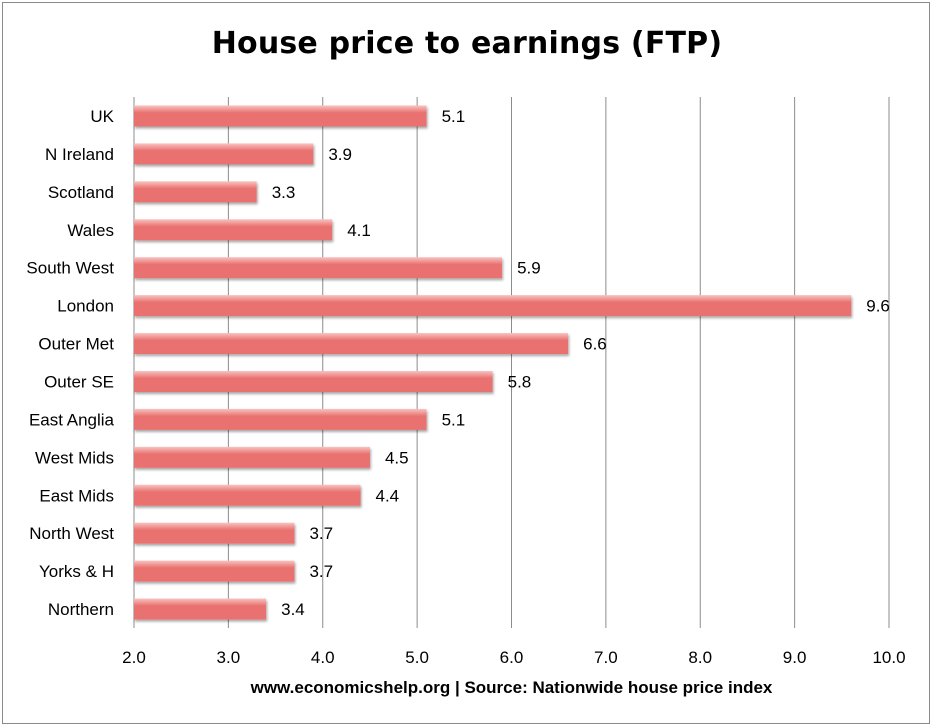 The height and width of the screenshot is (728, 934). What do you see at coordinates (76, 571) in the screenshot?
I see `category-label: Yorks & H` at bounding box center [76, 571].